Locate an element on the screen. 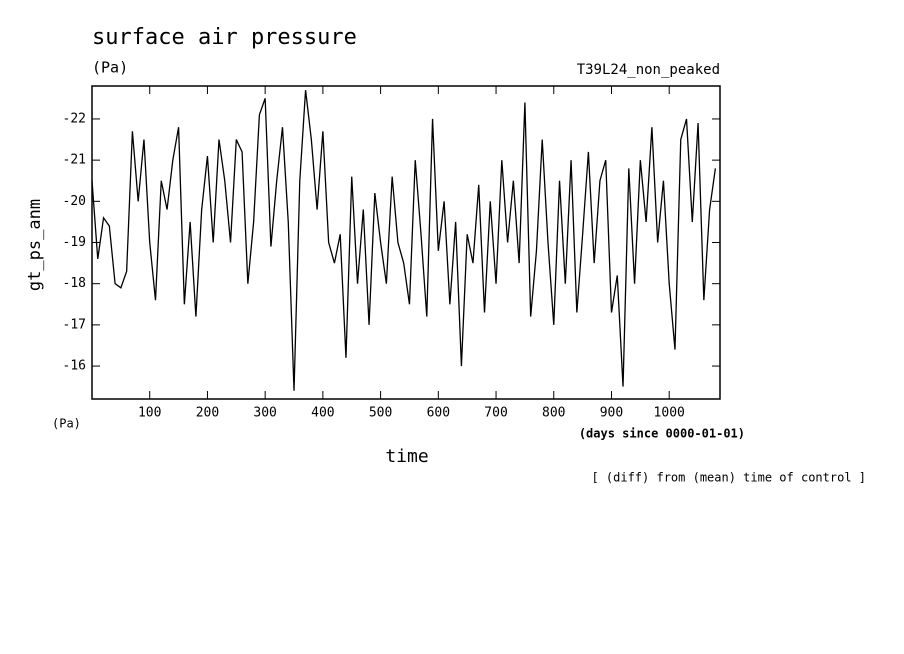  y-tick-label: -18 is located at coordinates (74, 283).